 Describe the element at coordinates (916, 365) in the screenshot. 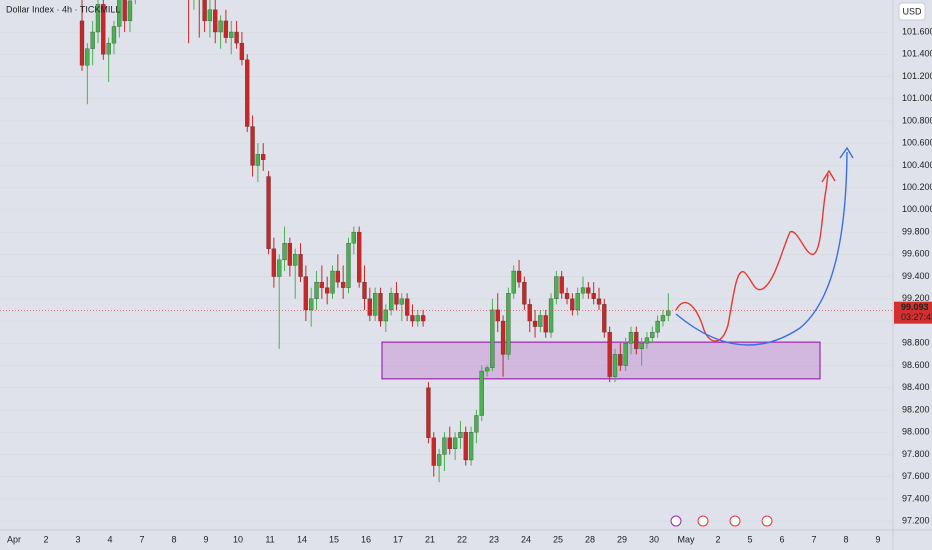

I see `y-tick-label: 98.600` at that location.